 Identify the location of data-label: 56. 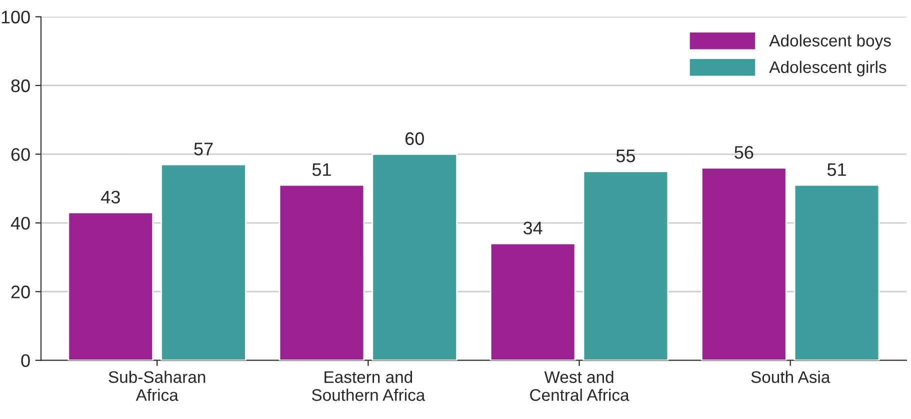
(744, 152).